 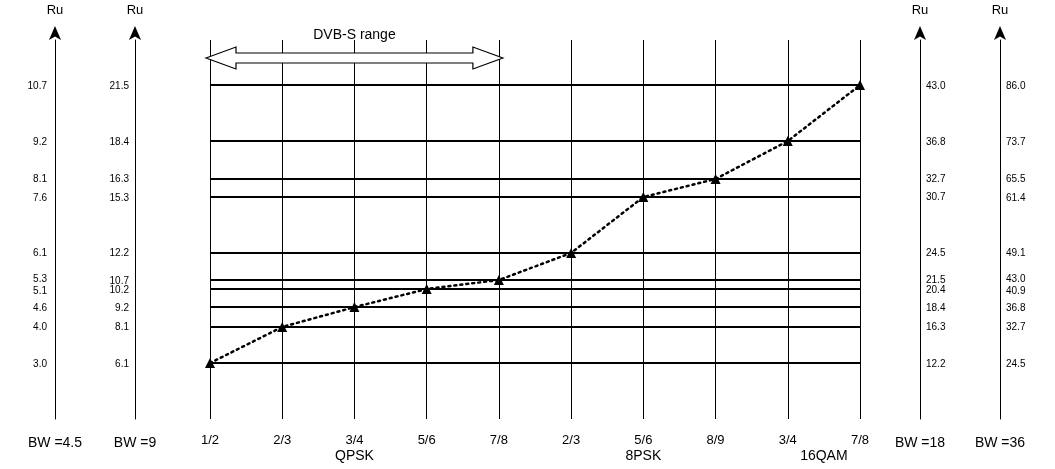 What do you see at coordinates (119, 141) in the screenshot?
I see `y-tick-label: 18.4` at bounding box center [119, 141].